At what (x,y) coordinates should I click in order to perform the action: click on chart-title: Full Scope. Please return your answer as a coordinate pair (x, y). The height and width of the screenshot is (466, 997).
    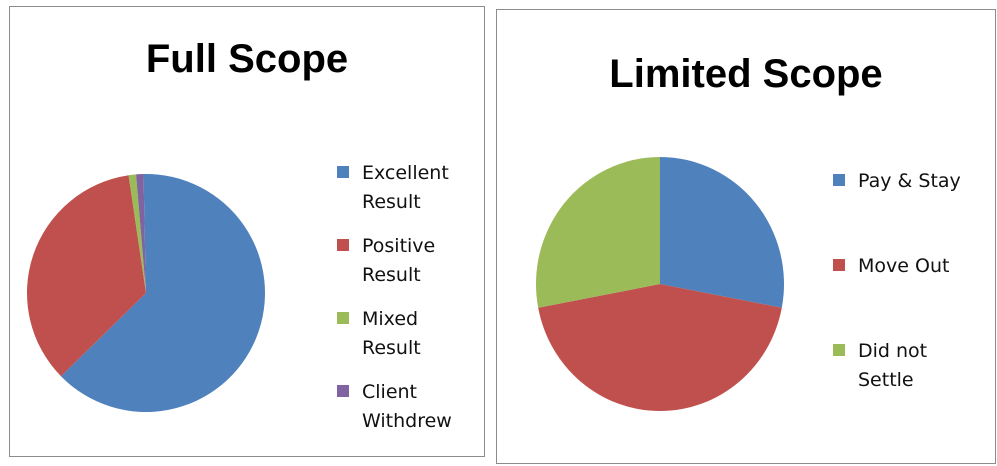
    Looking at the image, I should click on (247, 59).